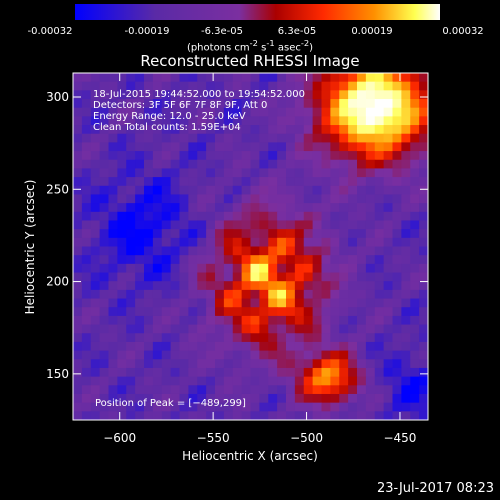  Describe the element at coordinates (57, 97) in the screenshot. I see `y-tick-label: 300` at that location.